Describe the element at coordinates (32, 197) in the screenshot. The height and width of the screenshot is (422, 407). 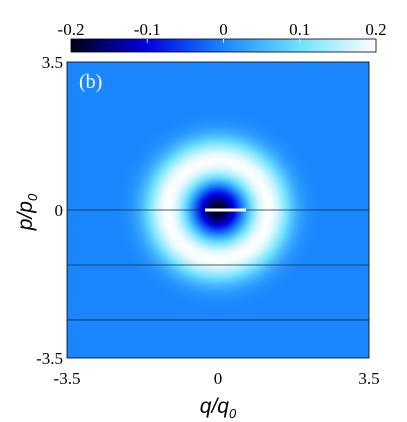
I see `y-axis-label-sub: 0` at that location.